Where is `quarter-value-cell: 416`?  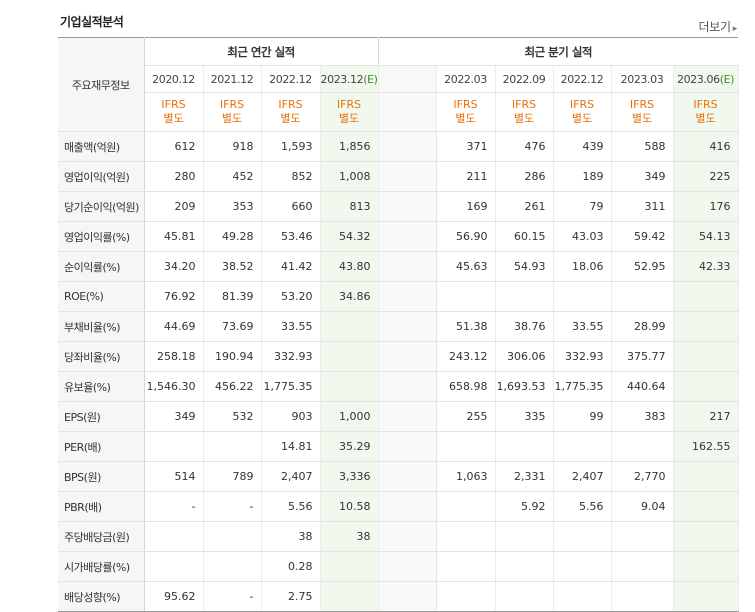 quarter-value-cell: 416 is located at coordinates (706, 146).